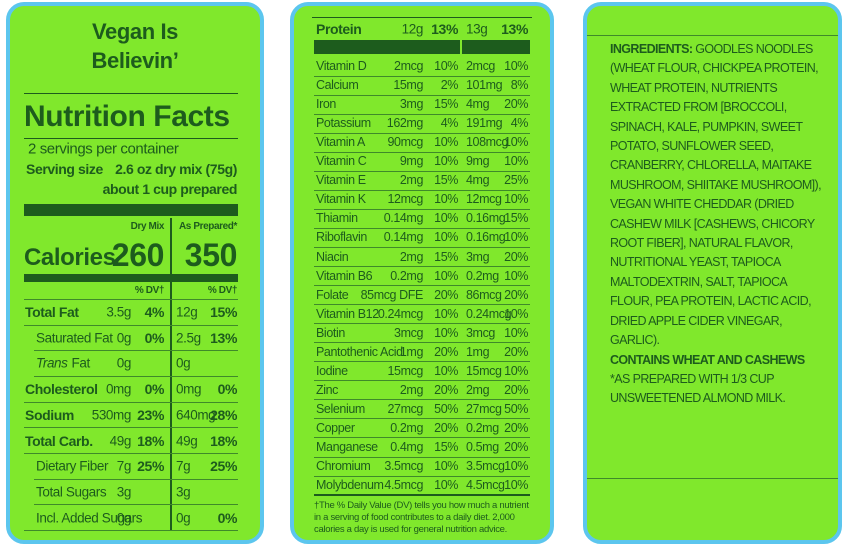 The image size is (846, 554). What do you see at coordinates (343, 465) in the screenshot?
I see `nutrient-name: Chromium` at bounding box center [343, 465].